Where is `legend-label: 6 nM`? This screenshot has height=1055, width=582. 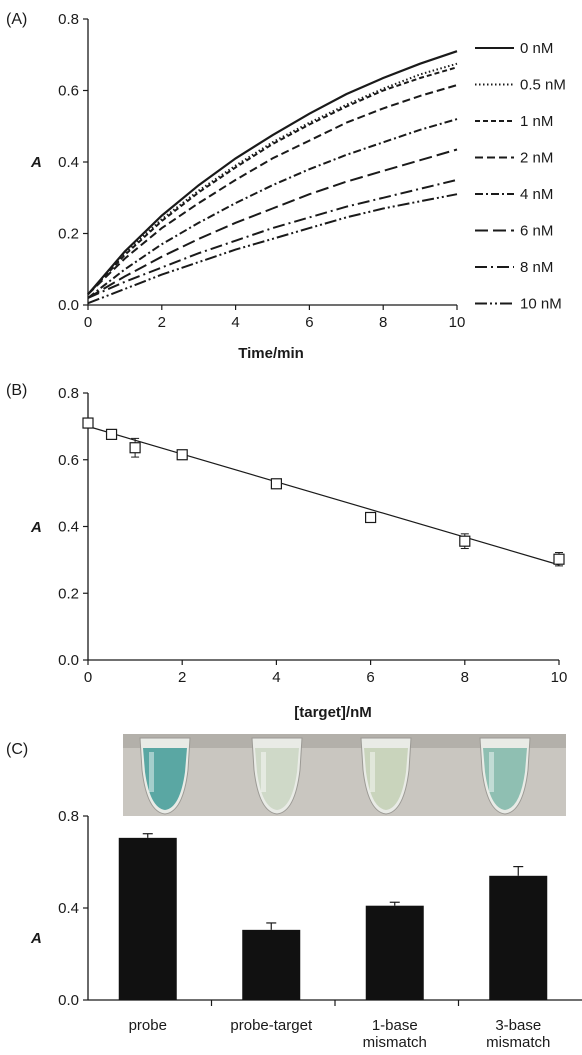 legend-label: 6 nM is located at coordinates (536, 231).